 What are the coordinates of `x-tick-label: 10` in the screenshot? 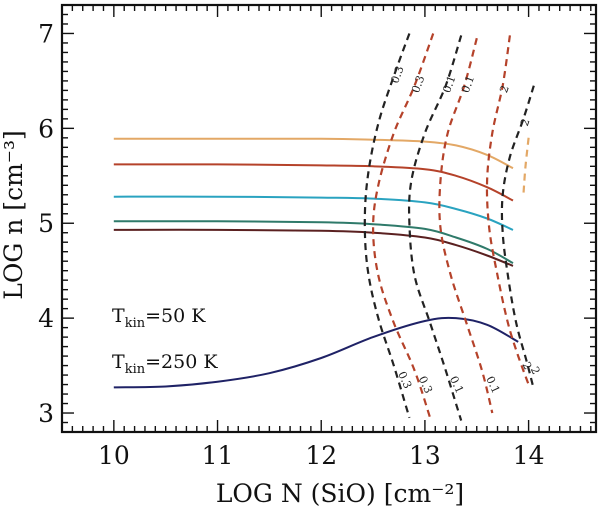 It's located at (114, 455).